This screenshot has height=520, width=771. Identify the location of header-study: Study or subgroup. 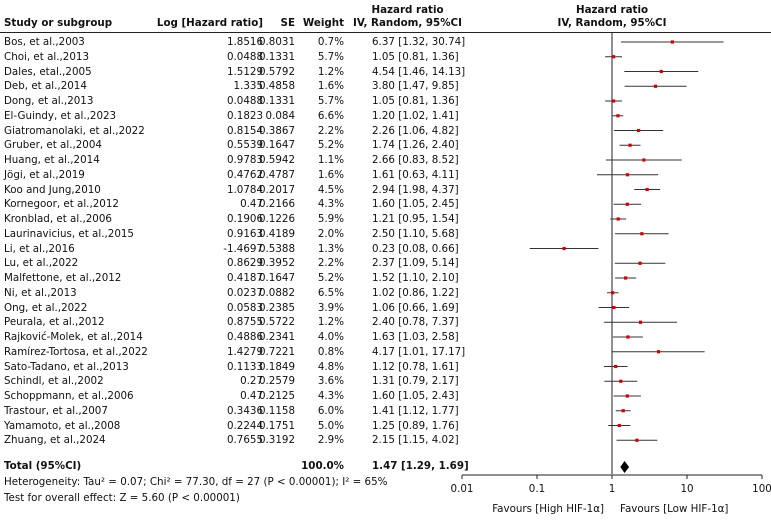
(58, 23).